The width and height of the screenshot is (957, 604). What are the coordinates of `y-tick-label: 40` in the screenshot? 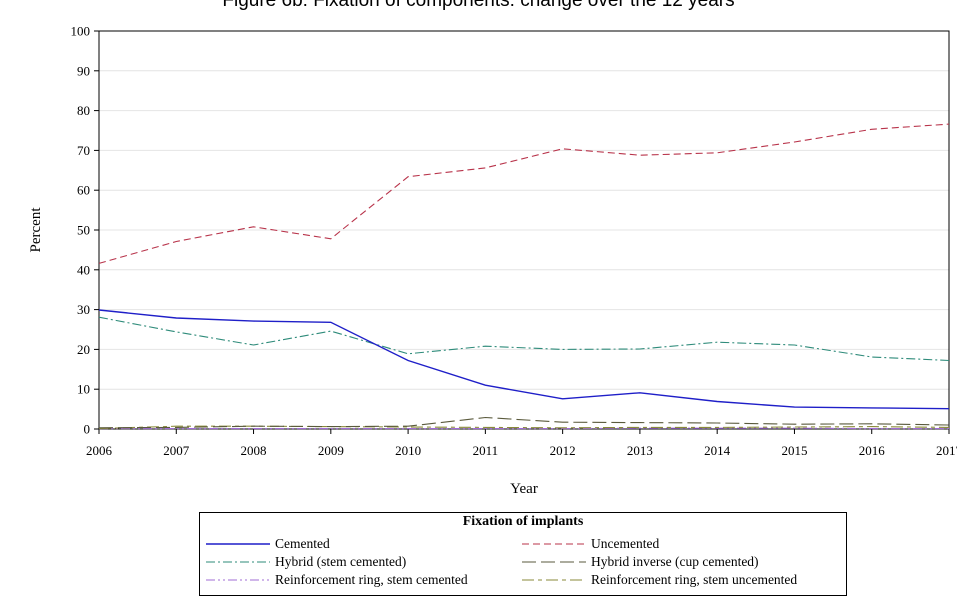 It's located at (83, 269).